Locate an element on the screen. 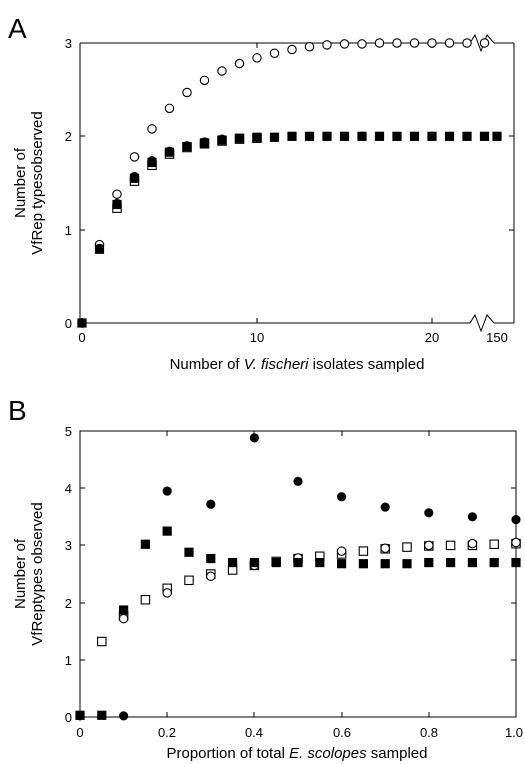  panel-b-x-tick-label: 0.8 is located at coordinates (429, 732).